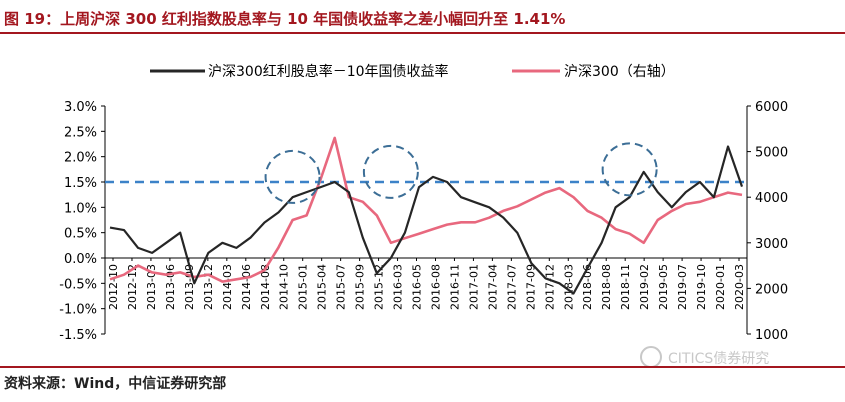 The width and height of the screenshot is (845, 402). Describe the element at coordinates (771, 335) in the screenshot. I see `right-tick-label: 1000` at that location.